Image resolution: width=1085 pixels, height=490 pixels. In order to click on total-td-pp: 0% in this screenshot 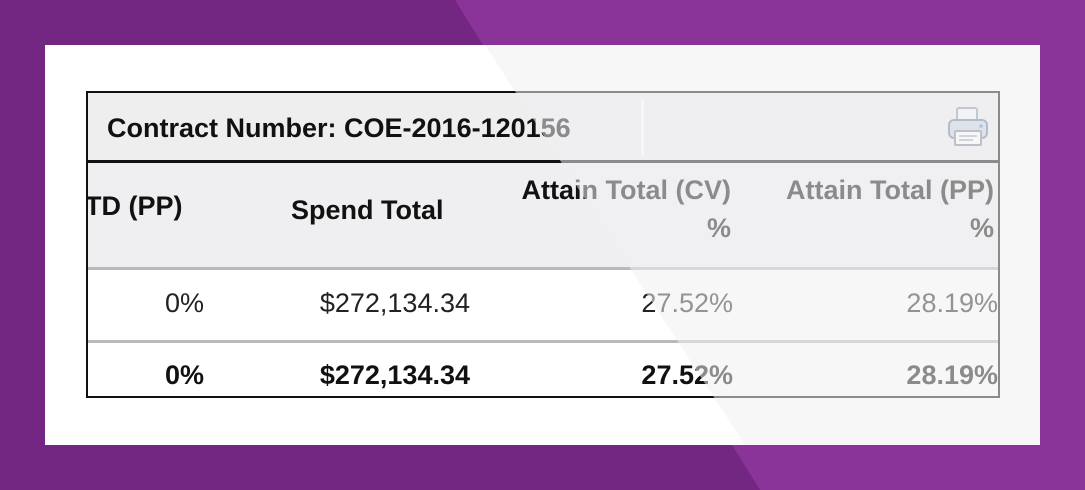, I will do `click(184, 375)`.